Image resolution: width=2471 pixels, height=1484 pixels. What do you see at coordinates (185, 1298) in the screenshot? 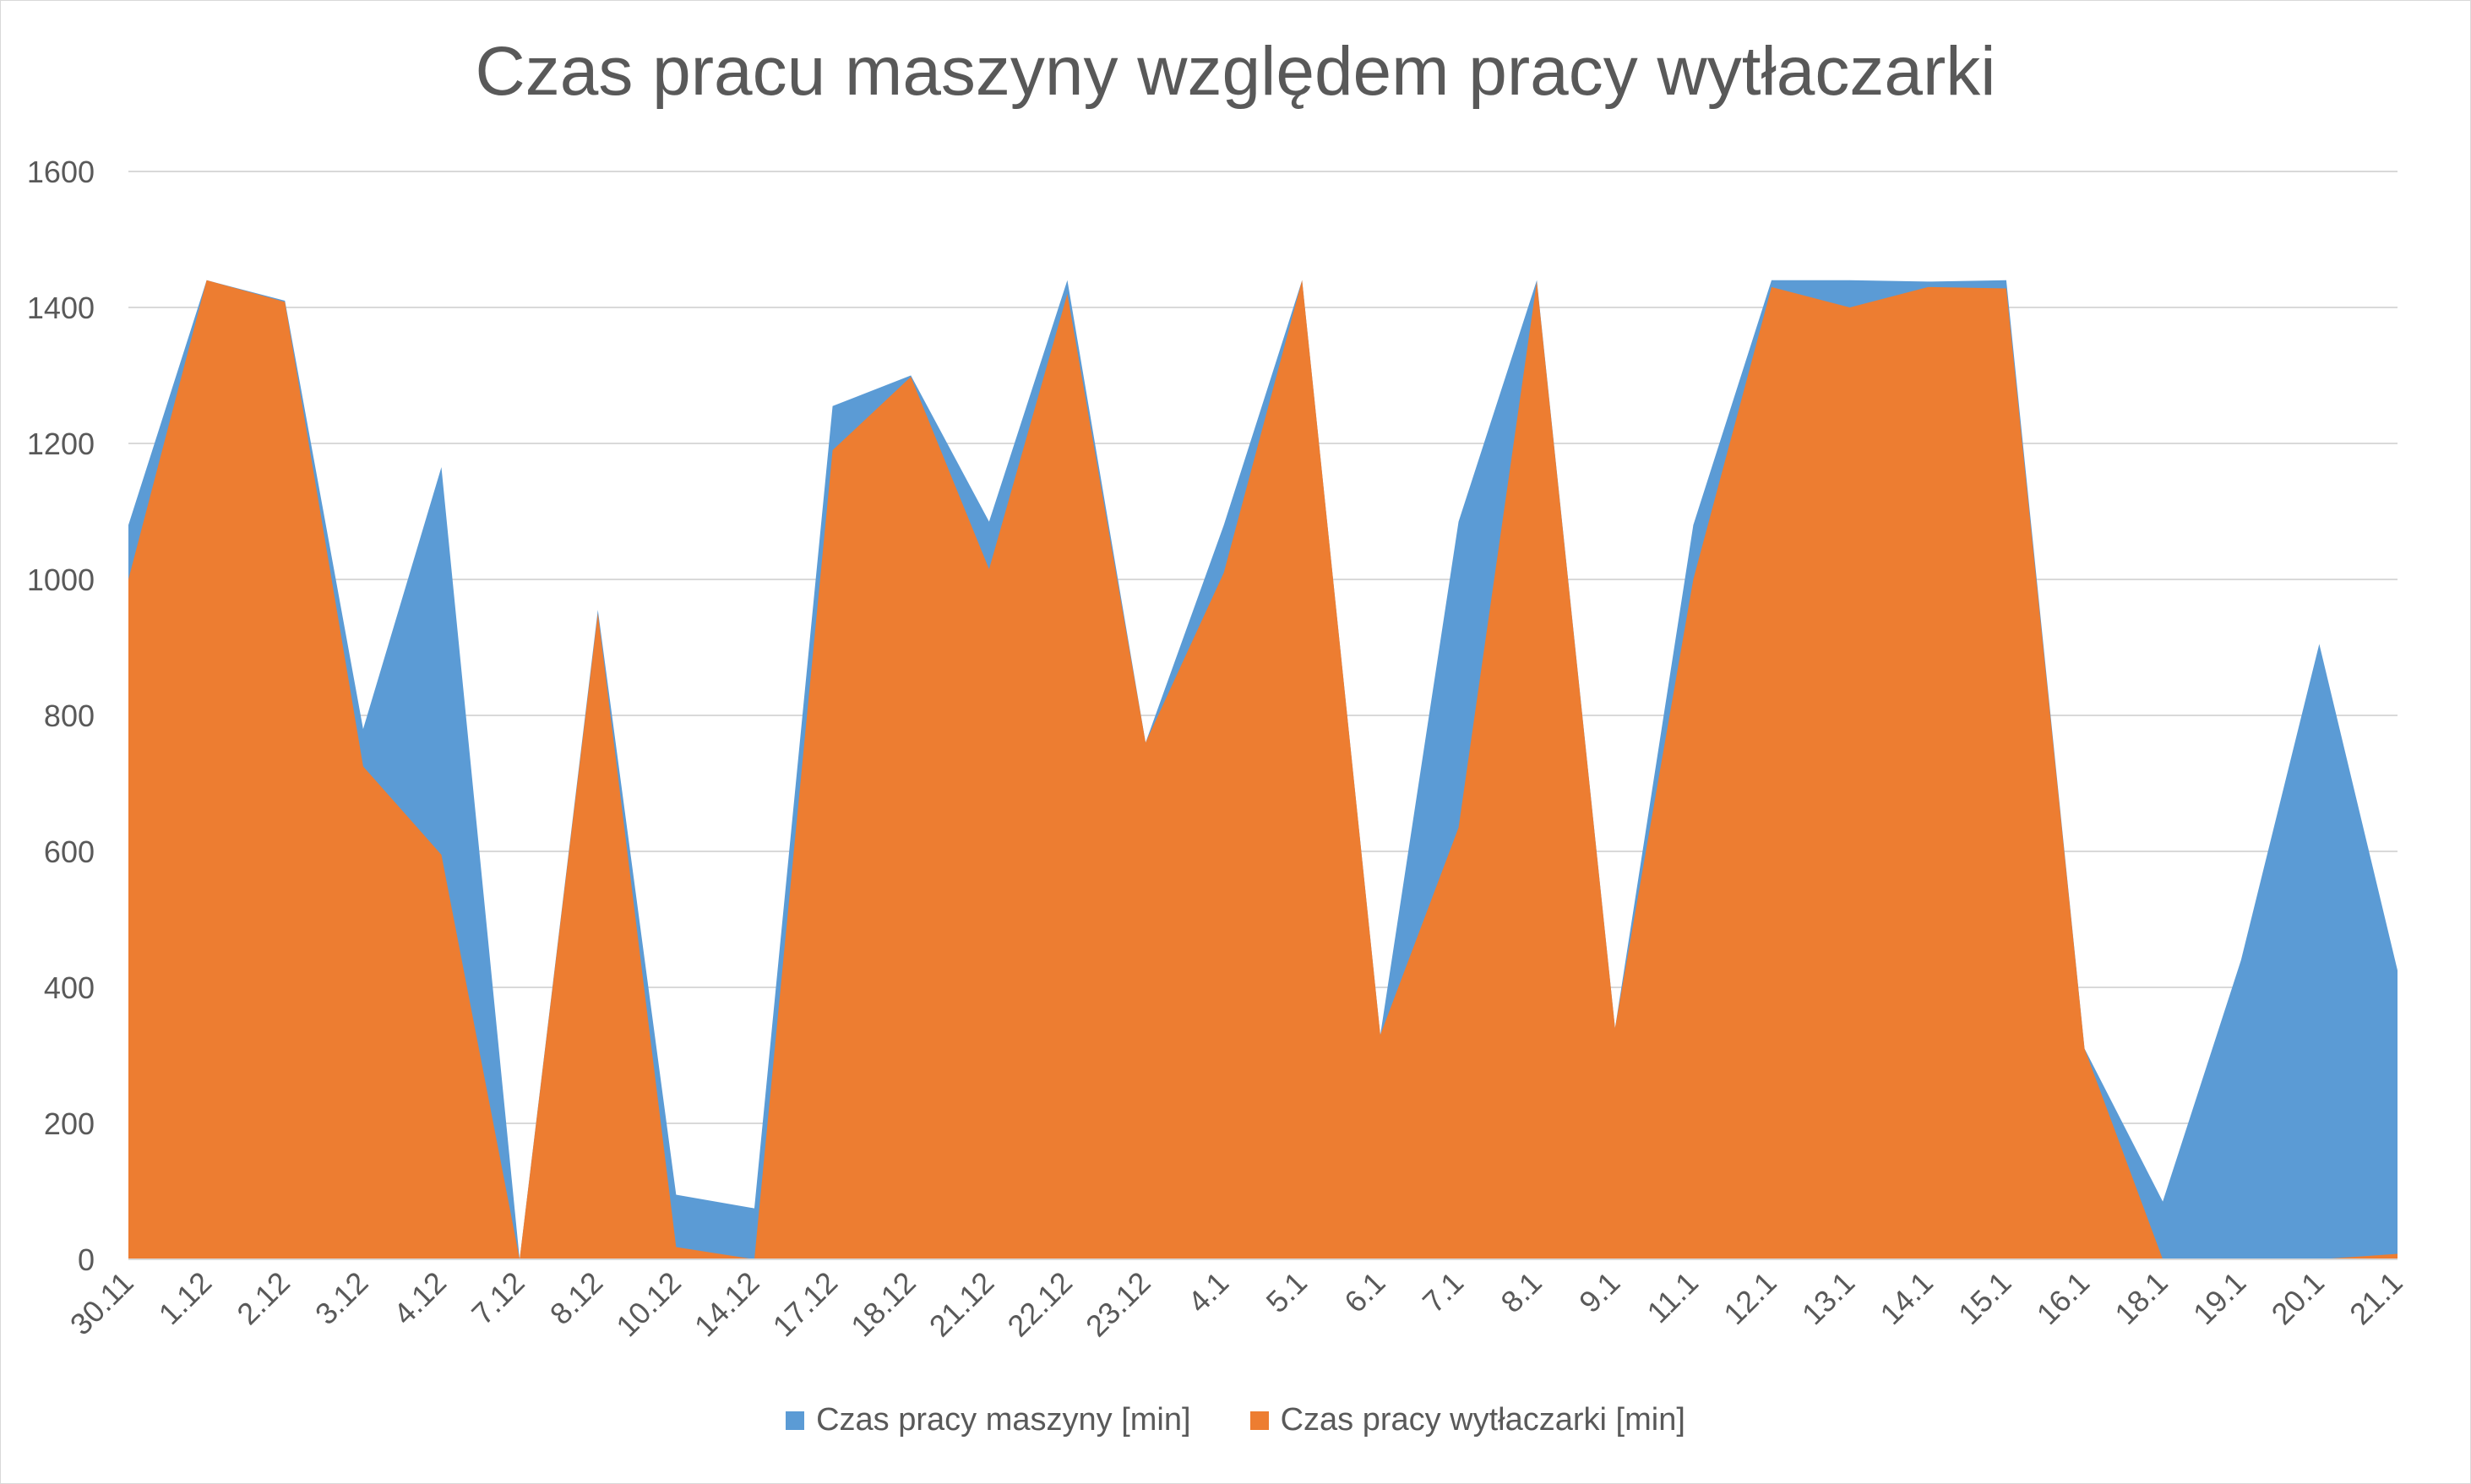
I see `x-tick-label: 1.12` at bounding box center [185, 1298].